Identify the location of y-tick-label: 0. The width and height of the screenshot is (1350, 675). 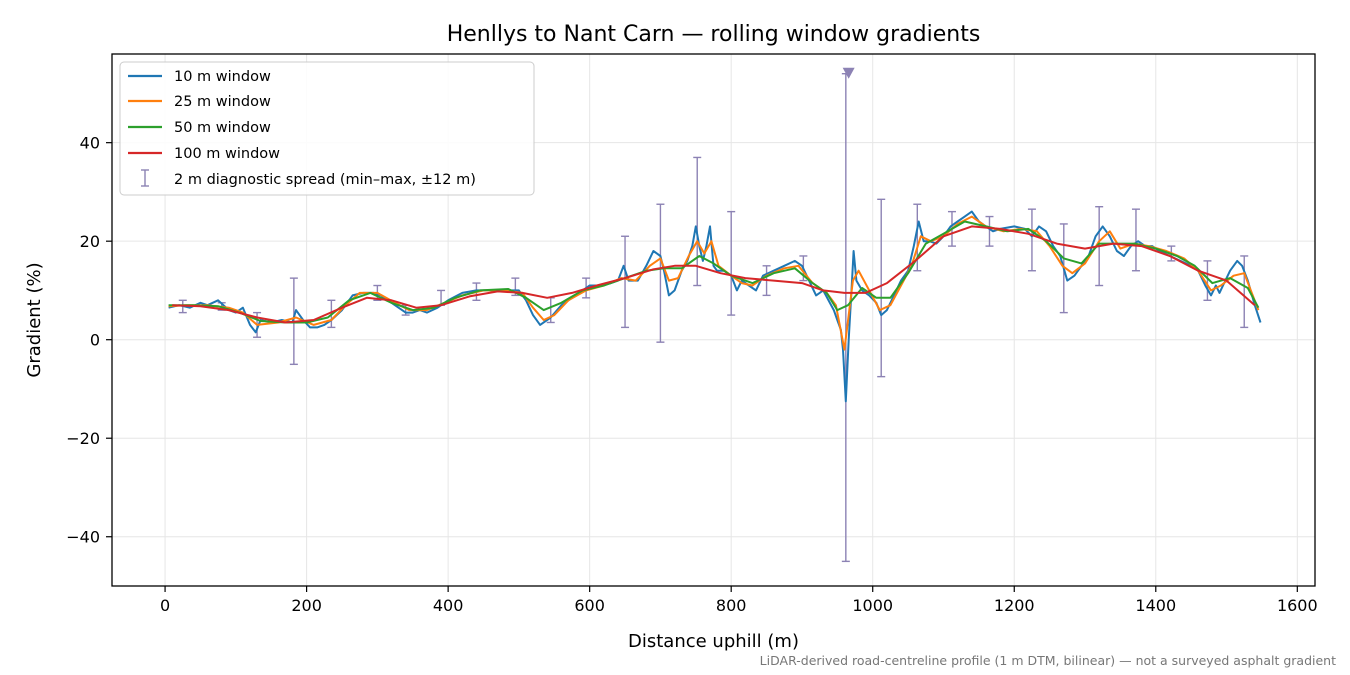
(95, 340).